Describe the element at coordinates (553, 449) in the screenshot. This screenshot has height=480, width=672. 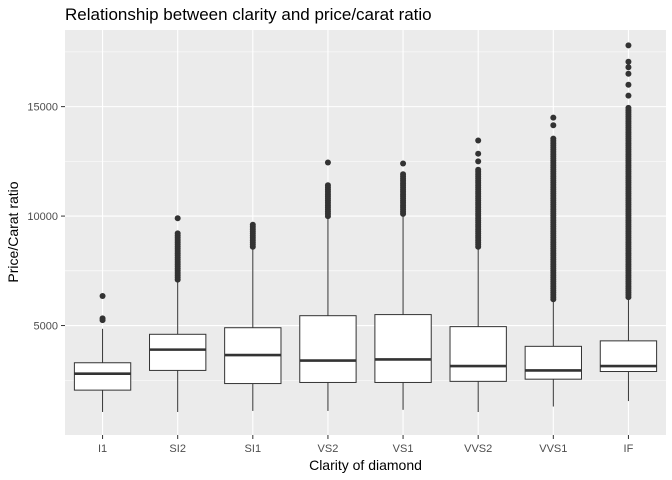
I see `x-tick-label: VVS1` at that location.